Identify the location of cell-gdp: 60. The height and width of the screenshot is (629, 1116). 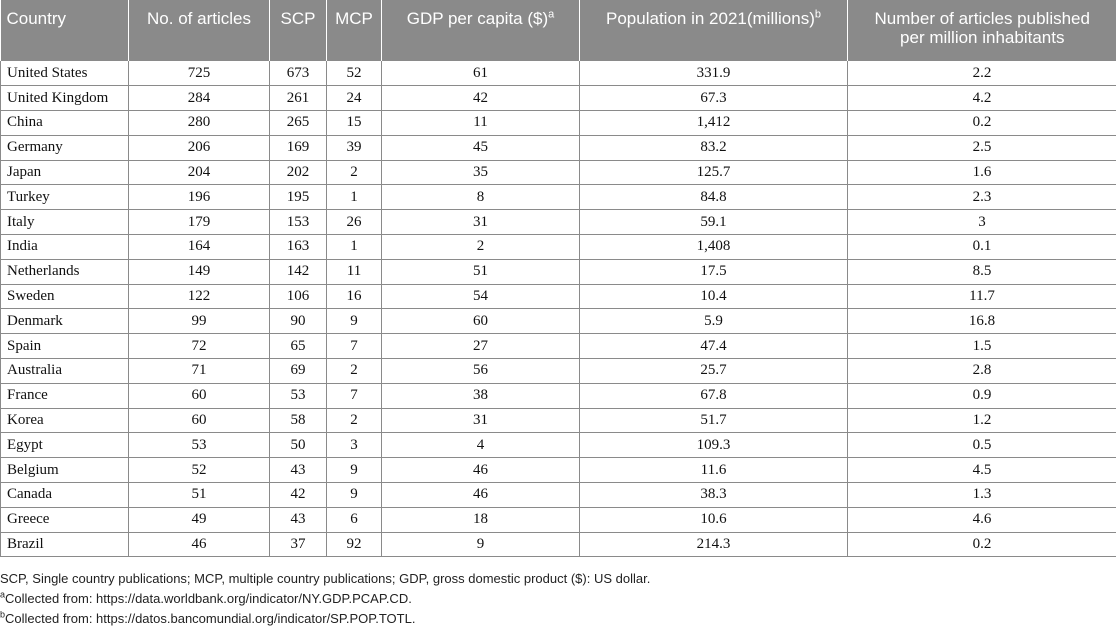
(481, 321).